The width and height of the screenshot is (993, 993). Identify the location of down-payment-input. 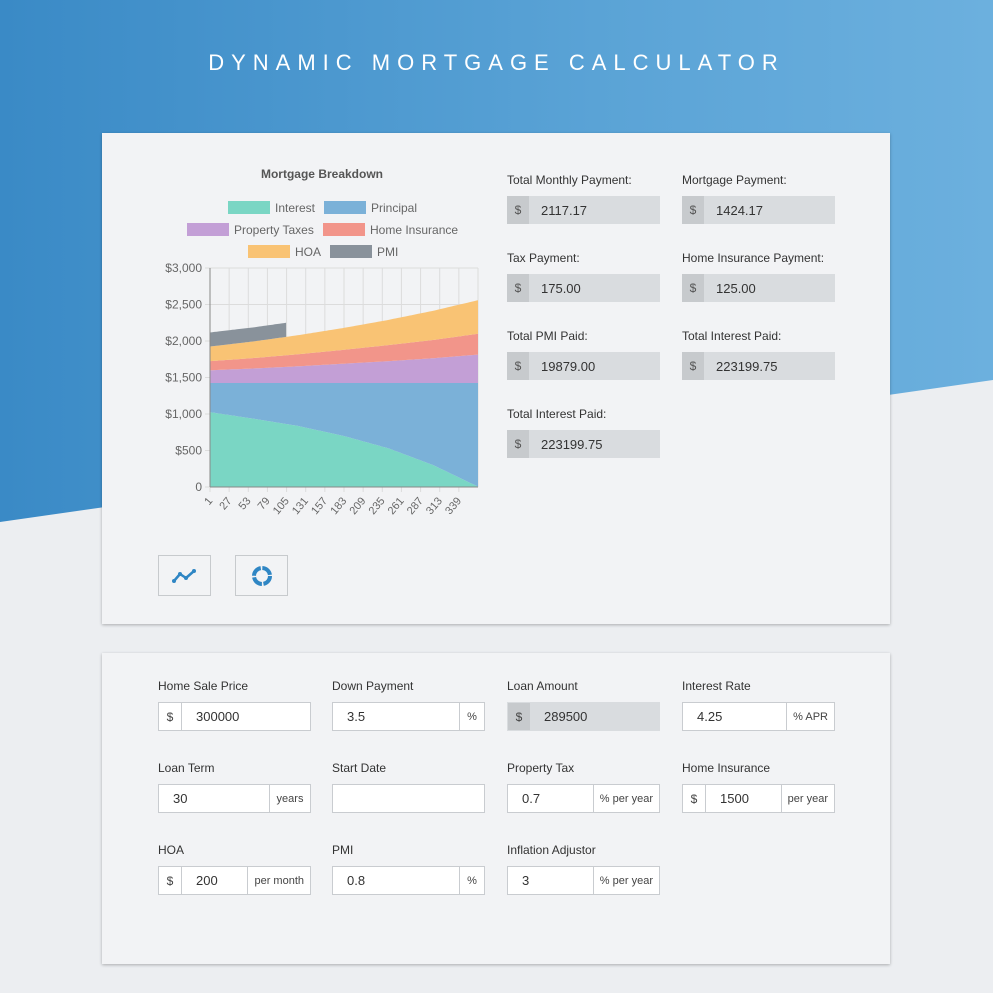
(396, 716).